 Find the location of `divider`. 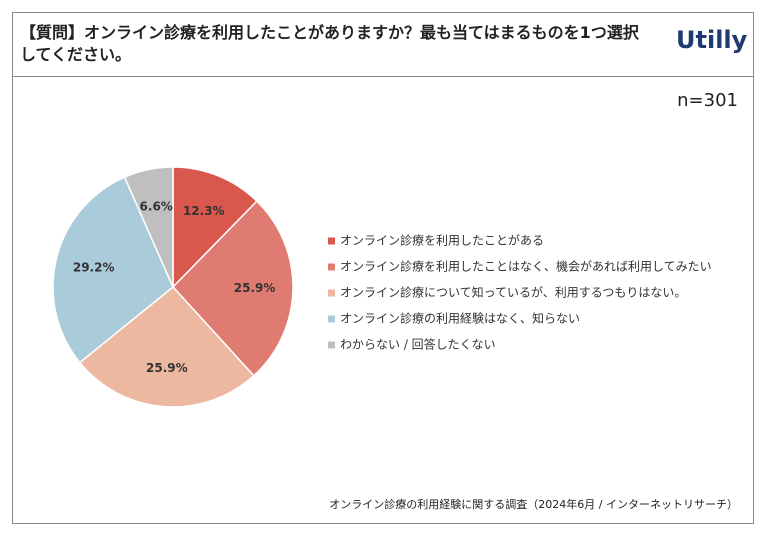

divider is located at coordinates (383, 76).